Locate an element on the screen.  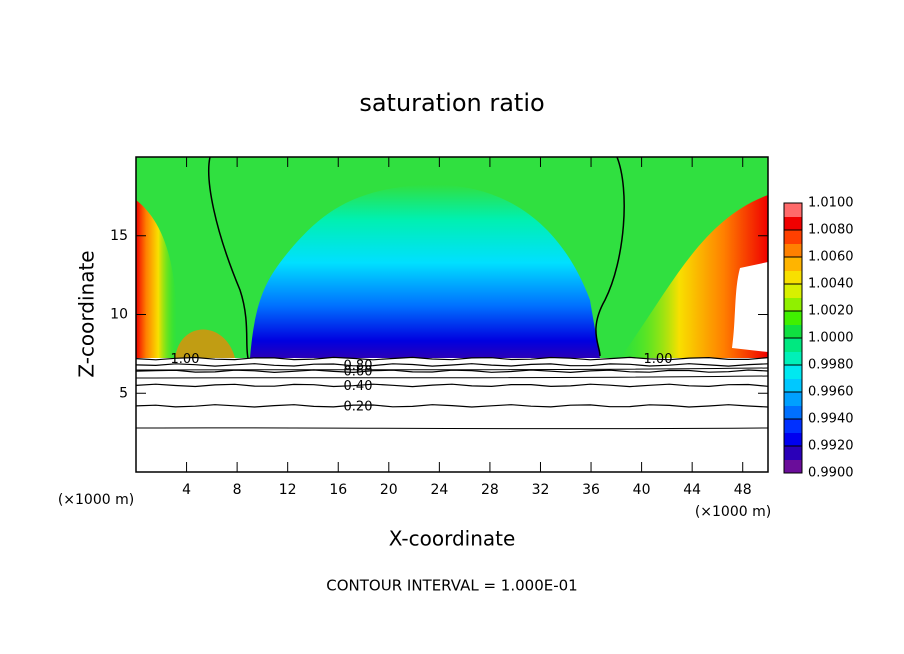
field-high-left2 is located at coordinates (205, 343).